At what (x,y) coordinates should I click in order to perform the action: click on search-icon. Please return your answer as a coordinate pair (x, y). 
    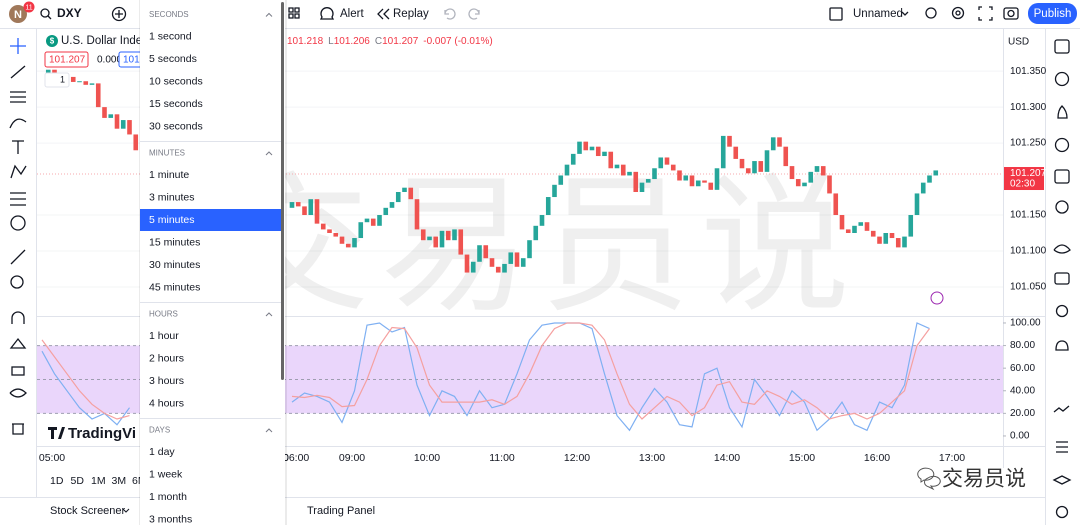
    Looking at the image, I should click on (45, 13).